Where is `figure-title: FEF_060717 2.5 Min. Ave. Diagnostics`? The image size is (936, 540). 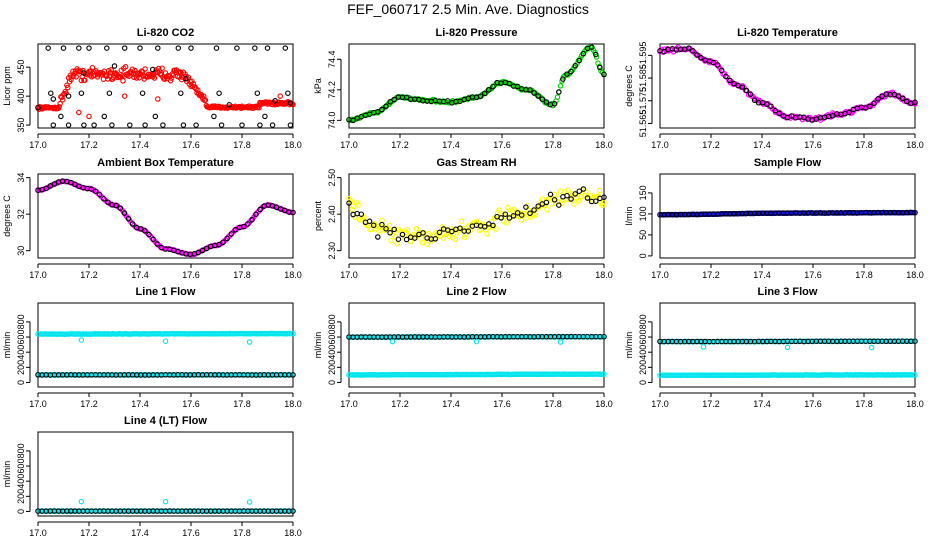 figure-title: FEF_060717 2.5 Min. Ave. Diagnostics is located at coordinates (468, 9).